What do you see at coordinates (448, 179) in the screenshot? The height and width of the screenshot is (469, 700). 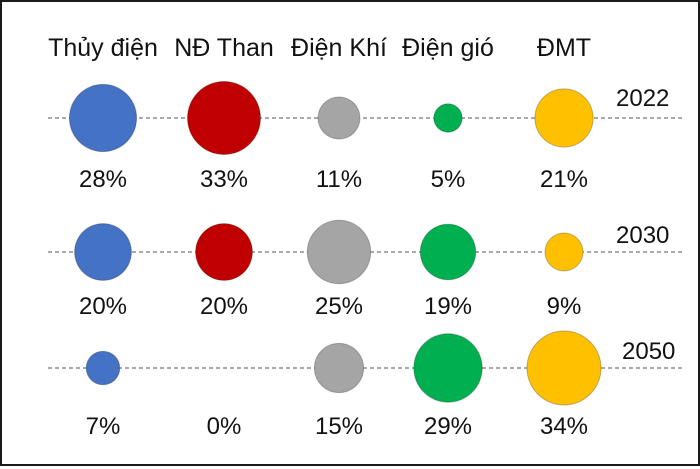 I see `value-label-2022-3: 5%` at bounding box center [448, 179].